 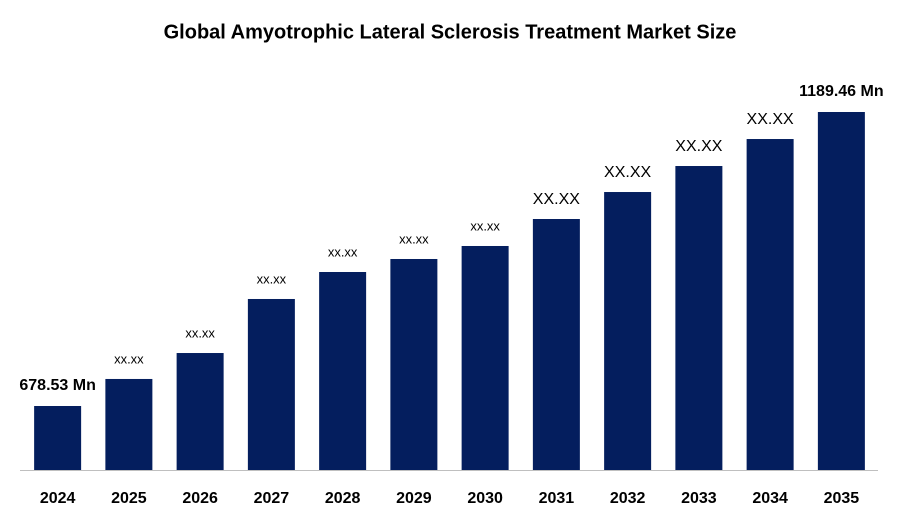 I want to click on value-label: 678.53 Mn, so click(x=57, y=385).